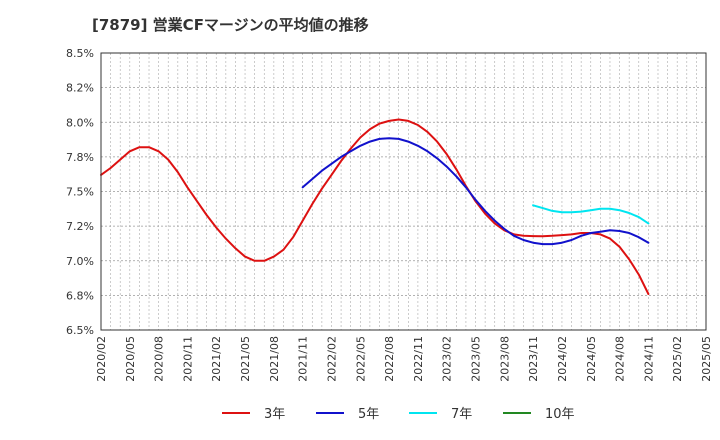 The height and width of the screenshot is (440, 720). I want to click on y-tick-label: 7.2%, so click(80, 226).